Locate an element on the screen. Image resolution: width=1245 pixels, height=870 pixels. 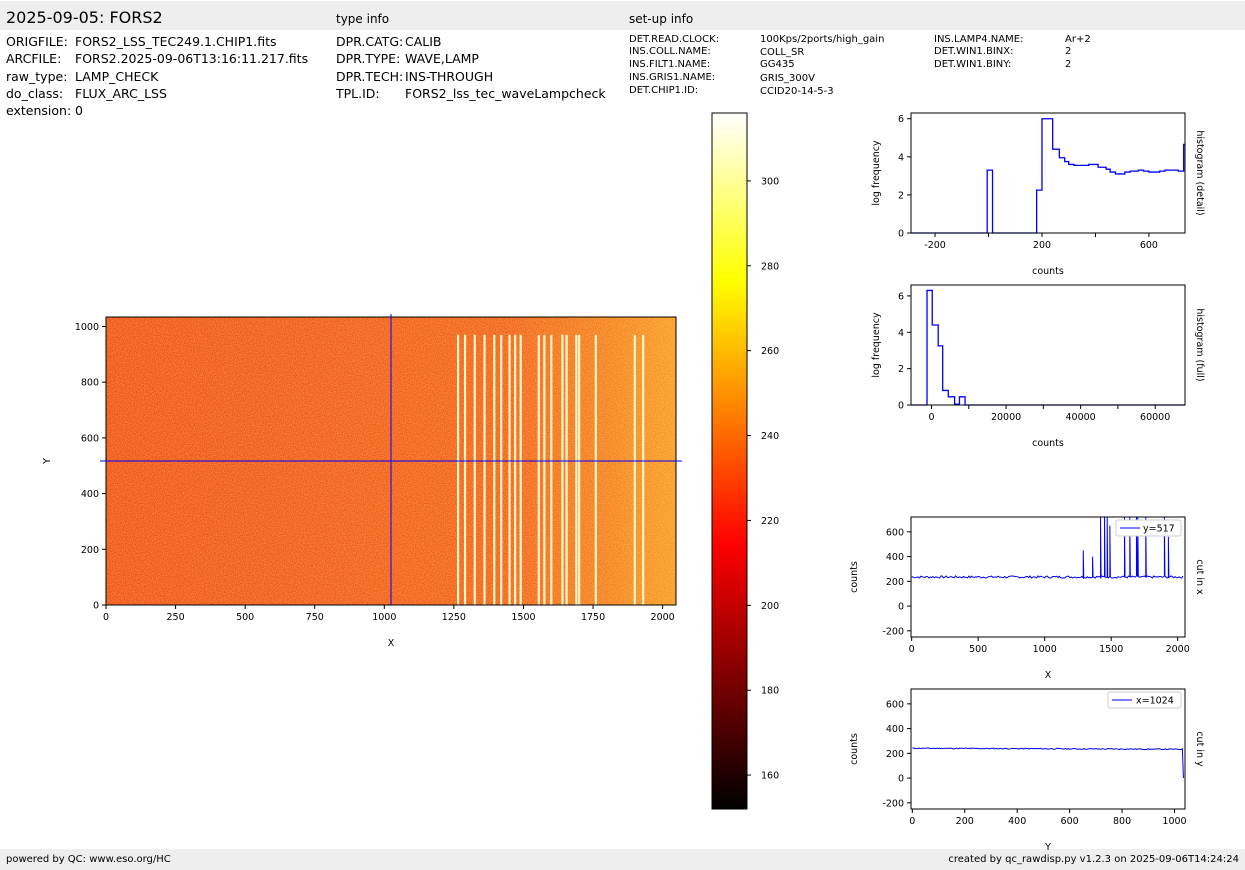
setup-value: GG435 is located at coordinates (777, 64).